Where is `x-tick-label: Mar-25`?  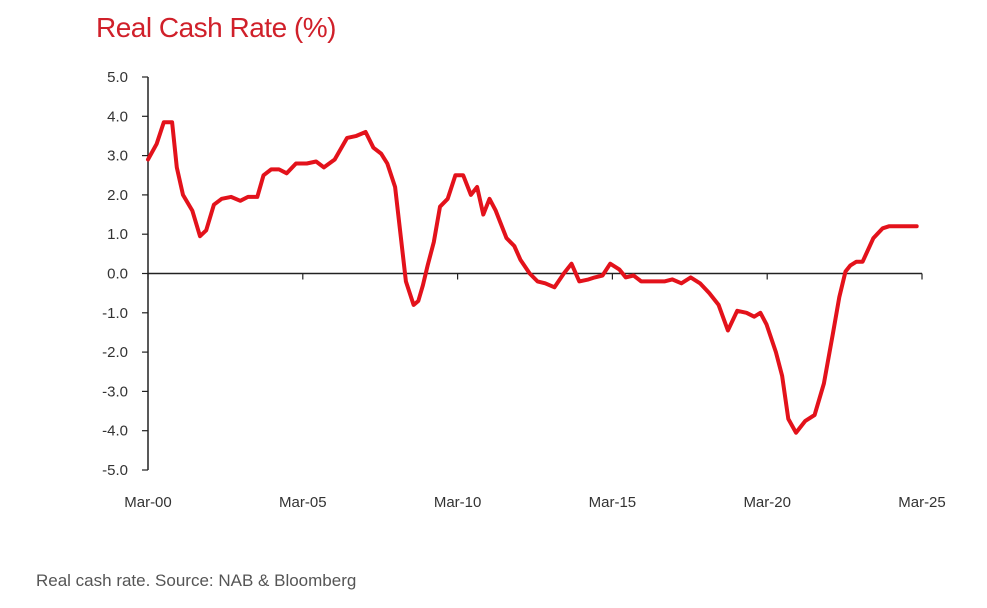
x-tick-label: Mar-25 is located at coordinates (922, 502).